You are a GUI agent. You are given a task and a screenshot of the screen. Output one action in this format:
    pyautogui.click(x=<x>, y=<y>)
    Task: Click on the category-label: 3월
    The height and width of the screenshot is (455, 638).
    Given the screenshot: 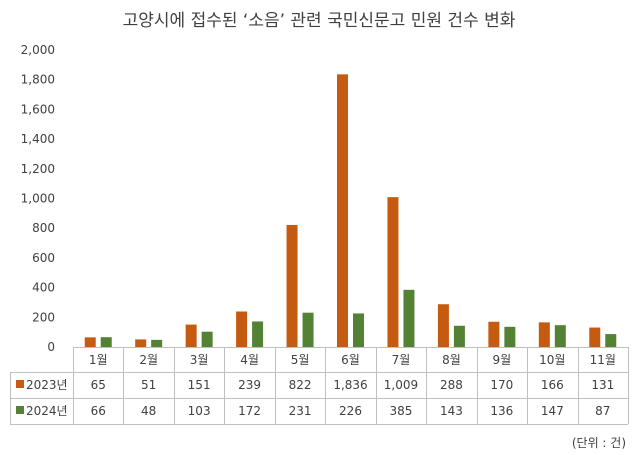 What is the action you would take?
    pyautogui.click(x=199, y=360)
    